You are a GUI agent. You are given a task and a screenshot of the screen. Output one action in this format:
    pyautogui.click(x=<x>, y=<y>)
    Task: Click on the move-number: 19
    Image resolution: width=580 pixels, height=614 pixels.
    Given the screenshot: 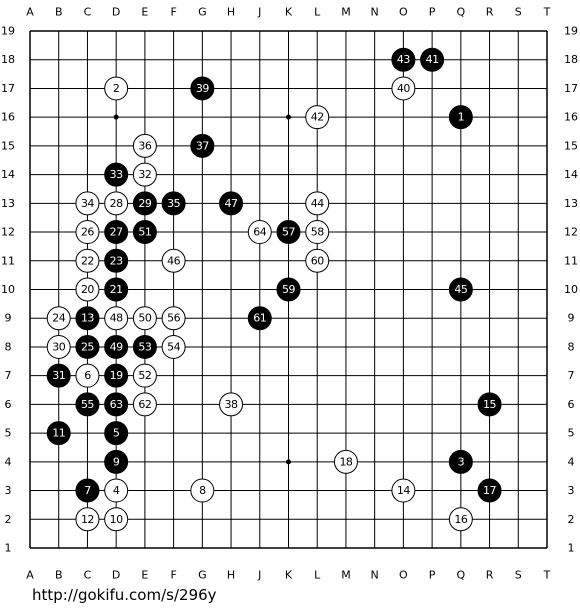 What is the action you would take?
    pyautogui.click(x=116, y=375)
    